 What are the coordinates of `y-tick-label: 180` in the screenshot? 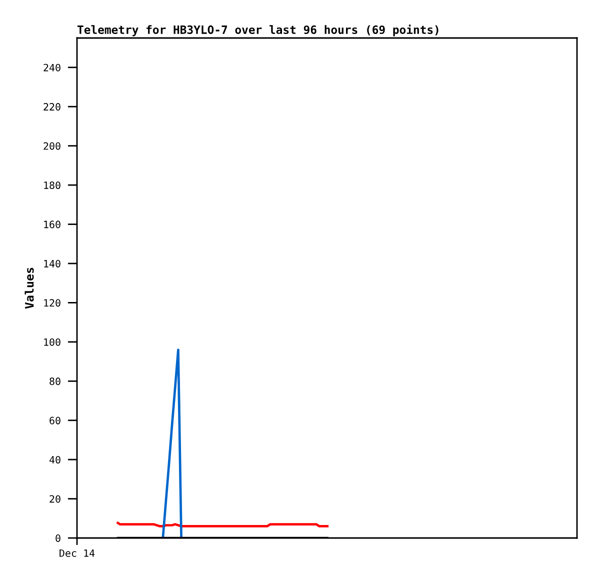 It's located at (52, 185).